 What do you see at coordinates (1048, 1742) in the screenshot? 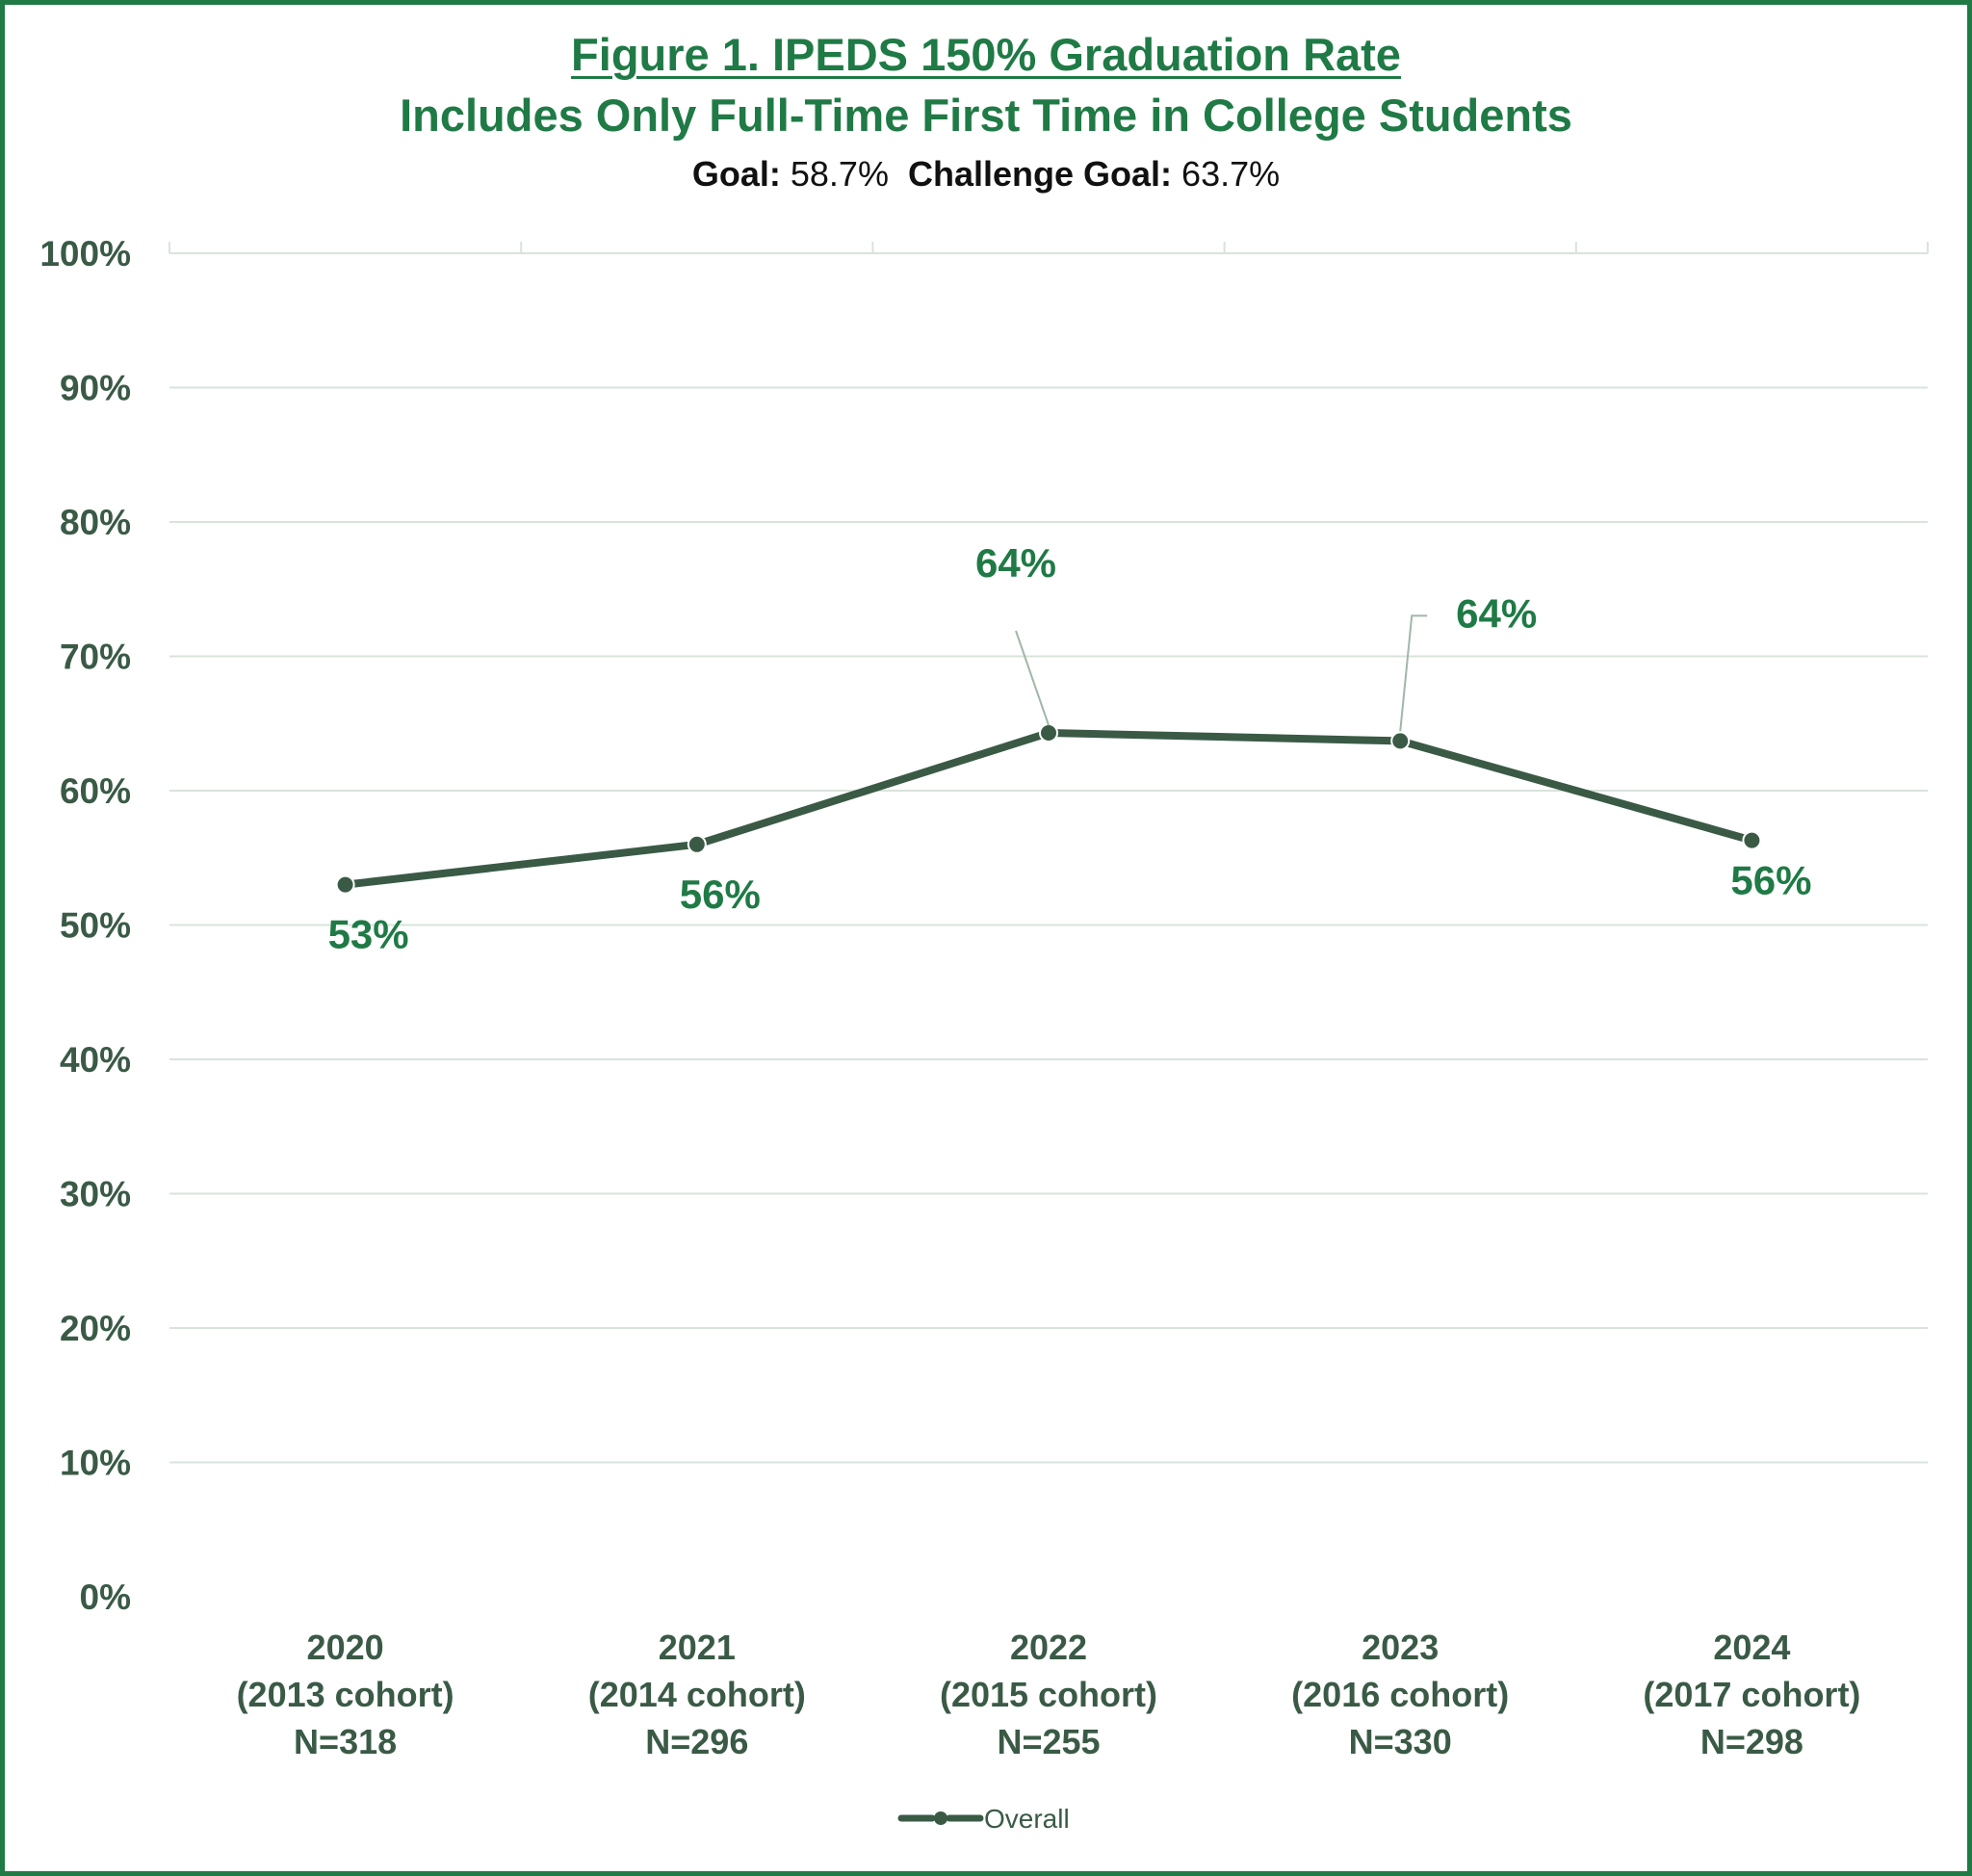
I see `x-tick-line: N=255` at bounding box center [1048, 1742].